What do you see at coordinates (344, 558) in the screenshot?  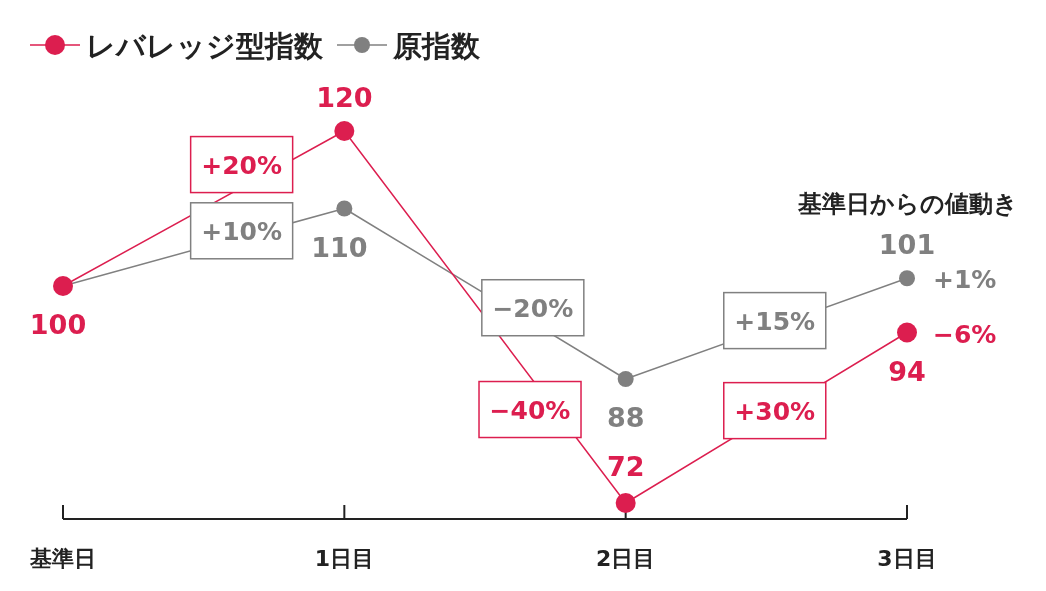 I see `x-tick-label: 1日目` at bounding box center [344, 558].